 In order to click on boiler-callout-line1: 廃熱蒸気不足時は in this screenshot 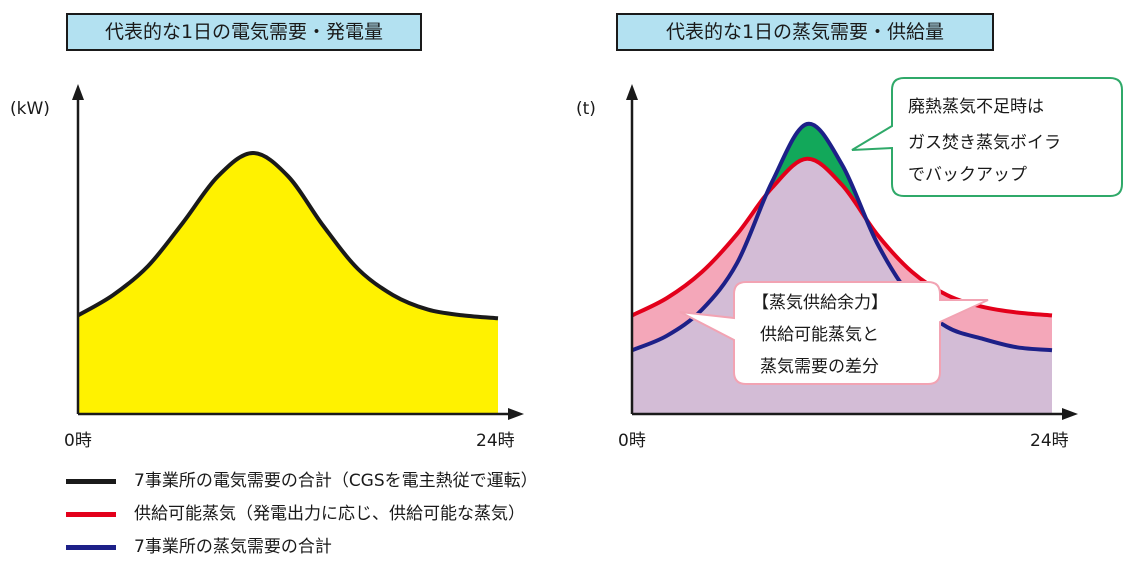, I will do `click(976, 107)`.